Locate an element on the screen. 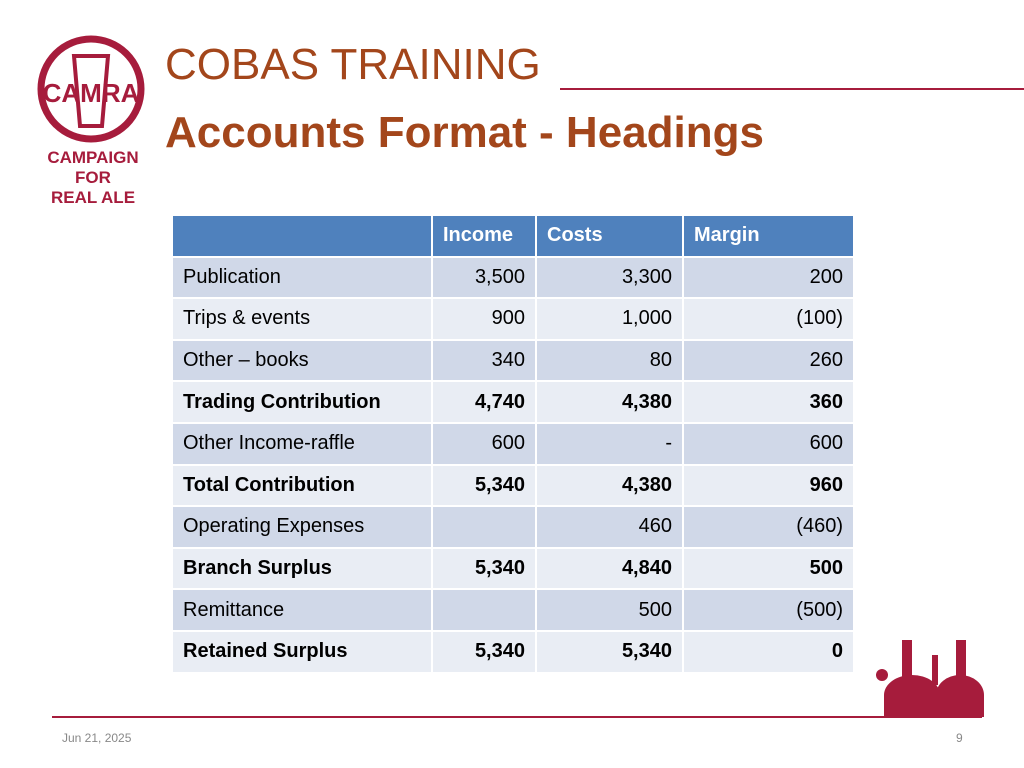  table-cell: 340 is located at coordinates (484, 360).